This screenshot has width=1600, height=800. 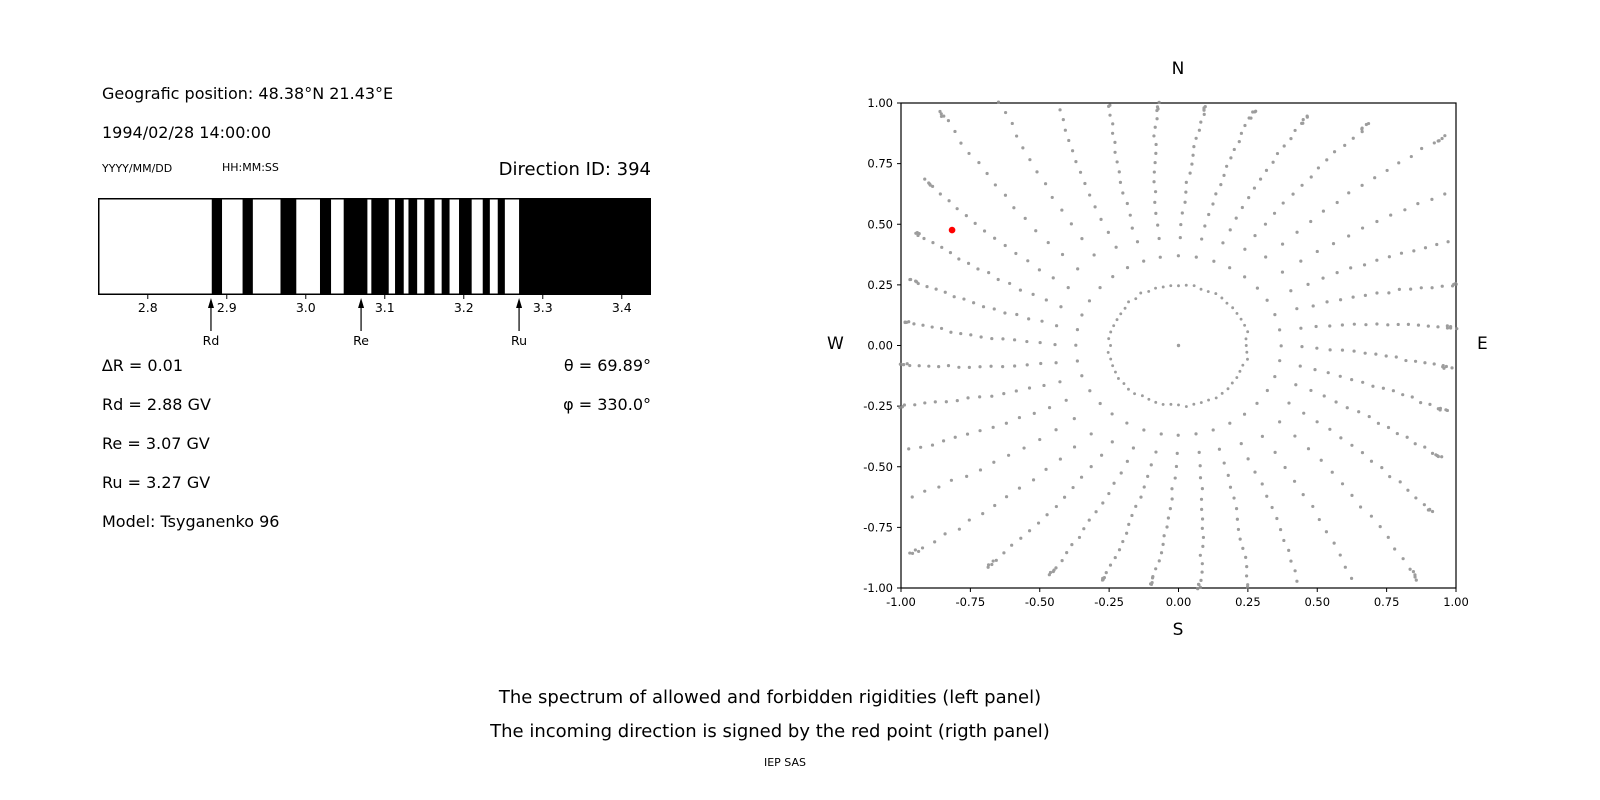 What do you see at coordinates (156, 482) in the screenshot?
I see `ru-text: Ru = 3.27 GV` at bounding box center [156, 482].